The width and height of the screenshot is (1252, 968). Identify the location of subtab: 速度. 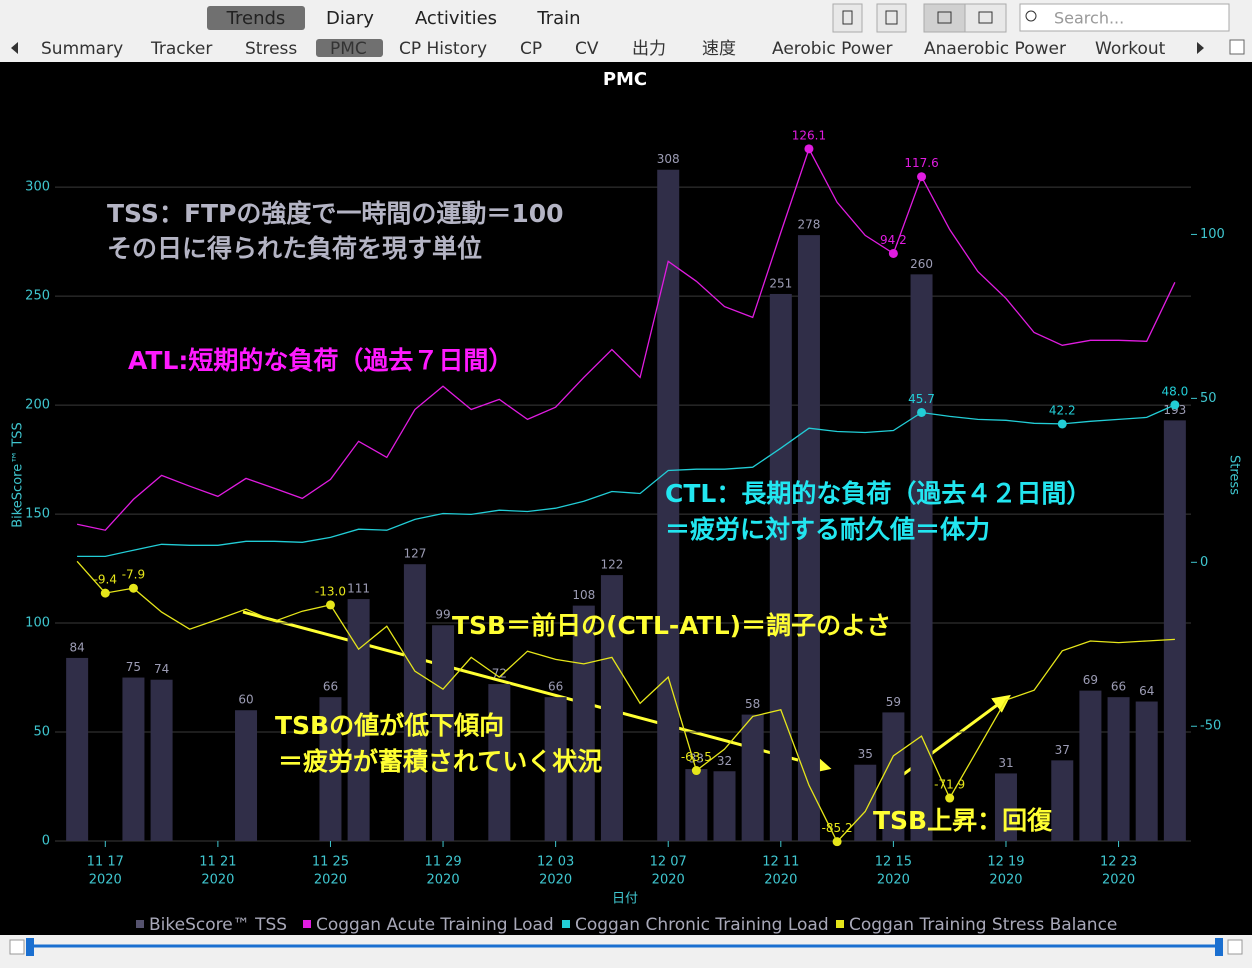
(719, 49).